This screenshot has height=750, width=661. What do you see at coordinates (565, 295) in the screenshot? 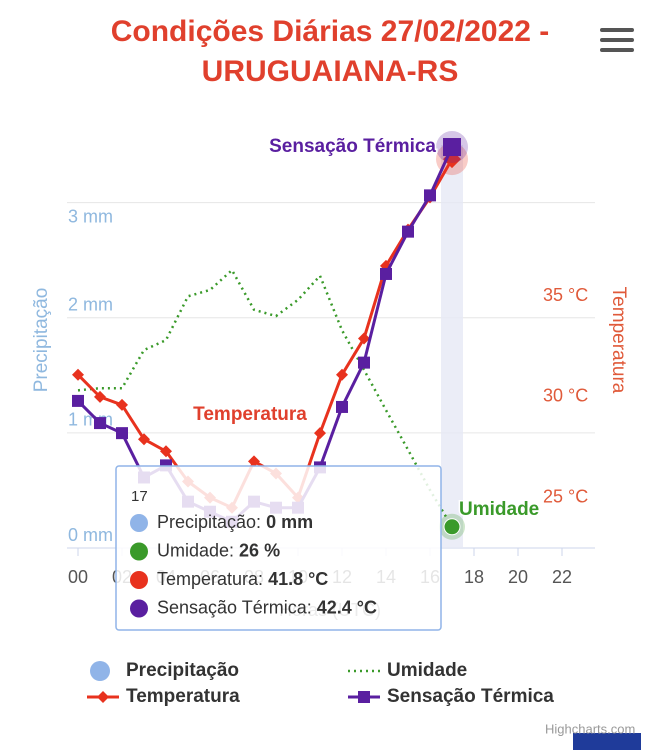
I see `y2-tick-label: 35 °C` at bounding box center [565, 295].